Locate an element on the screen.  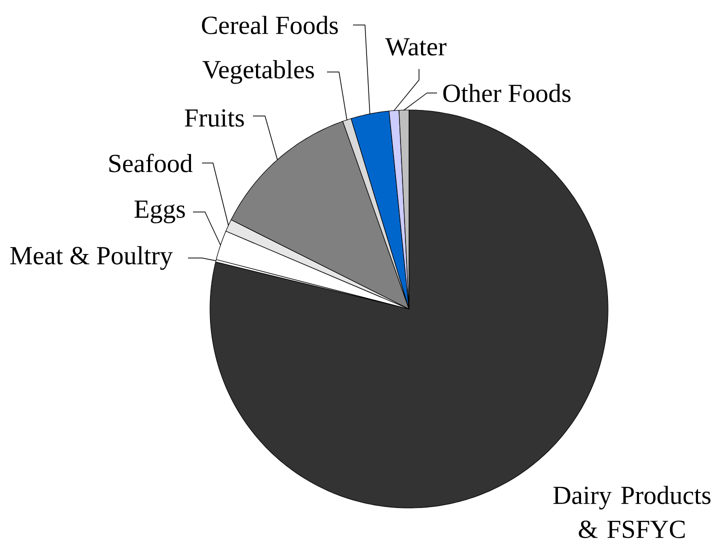
slice-label: Meat & Poultry is located at coordinates (91, 258).